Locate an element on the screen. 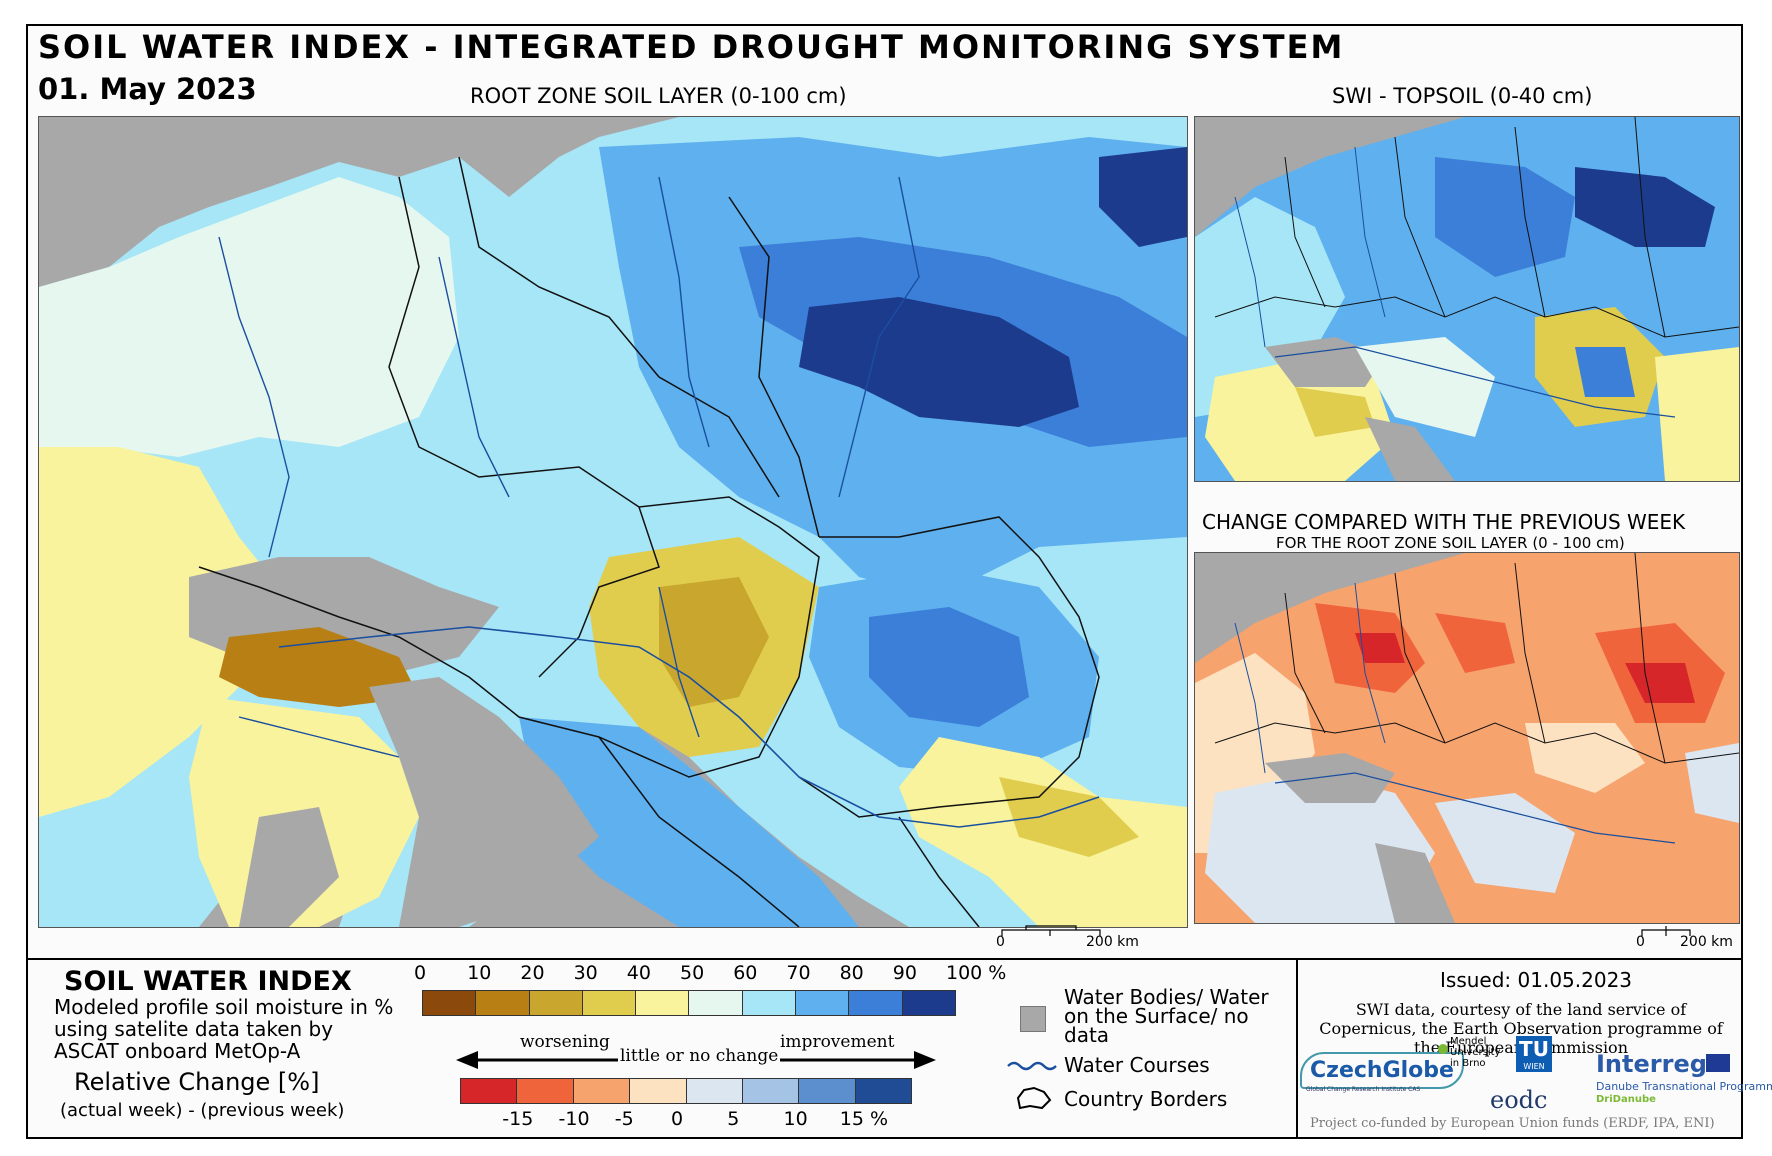  mendel-logo-mark is located at coordinates (1443, 1049).